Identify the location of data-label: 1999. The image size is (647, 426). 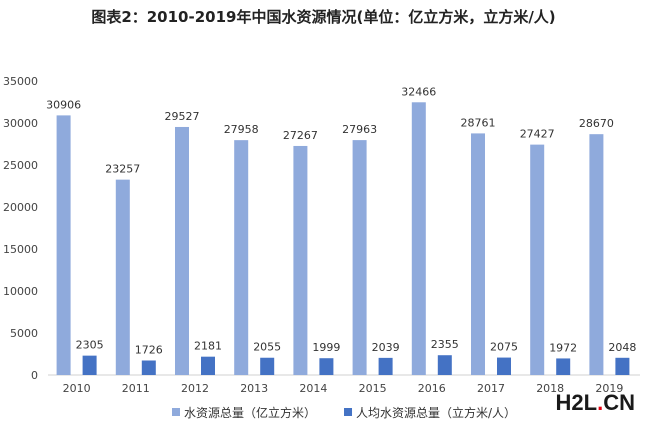
(326, 347).